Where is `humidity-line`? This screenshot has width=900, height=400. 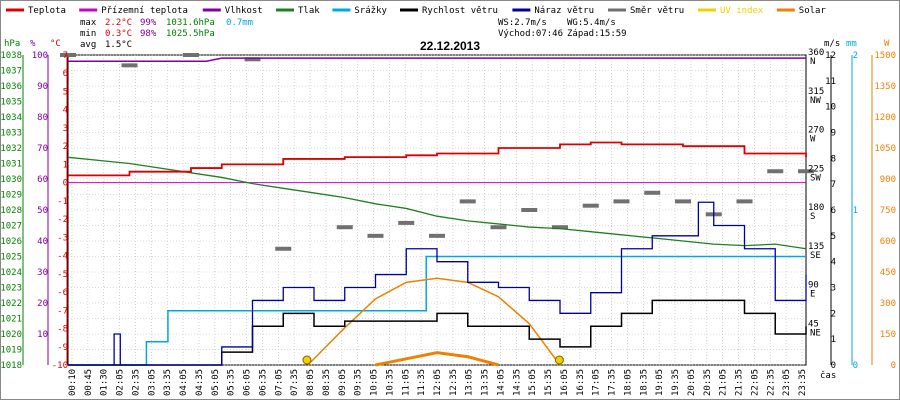 humidity-line is located at coordinates (437, 59).